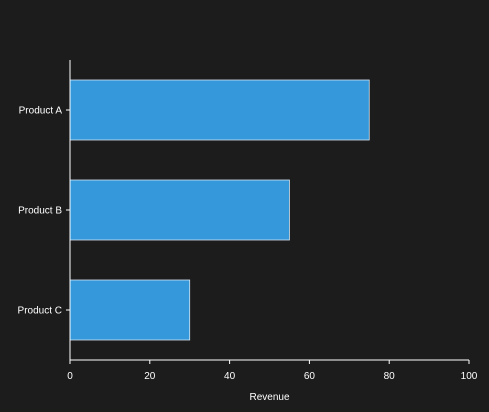  I want to click on x-tick-label: 100, so click(469, 376).